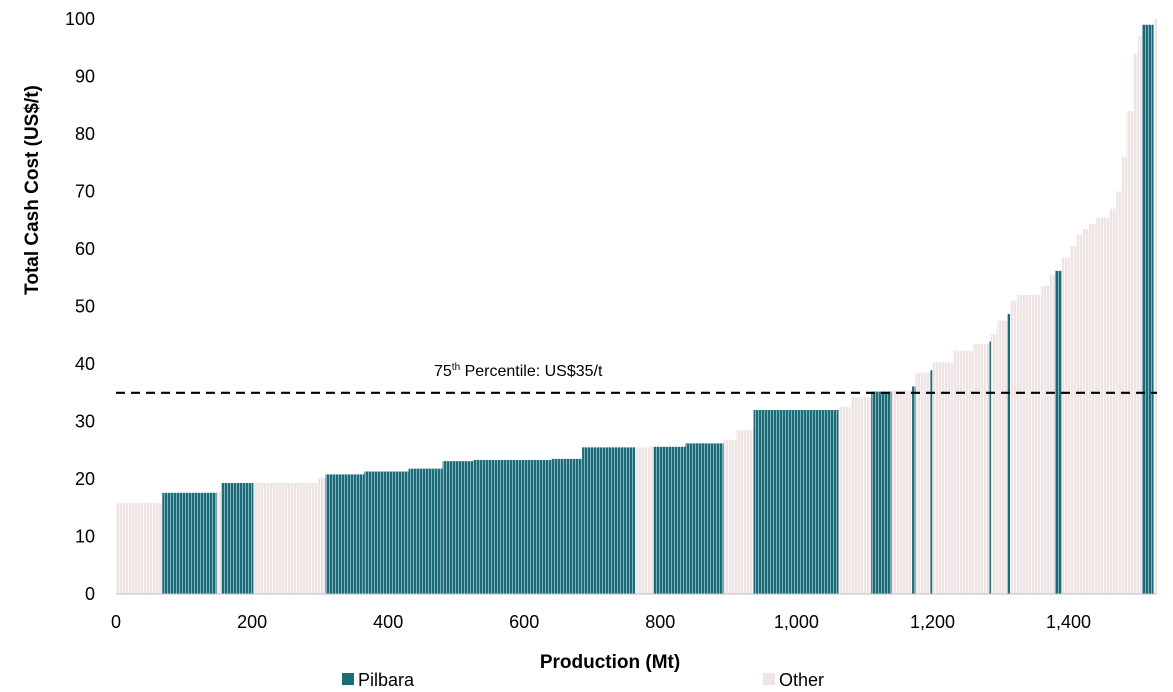 The image size is (1173, 692). I want to click on y-axis-title: Total Cash Cost (US$/t), so click(32, 190).